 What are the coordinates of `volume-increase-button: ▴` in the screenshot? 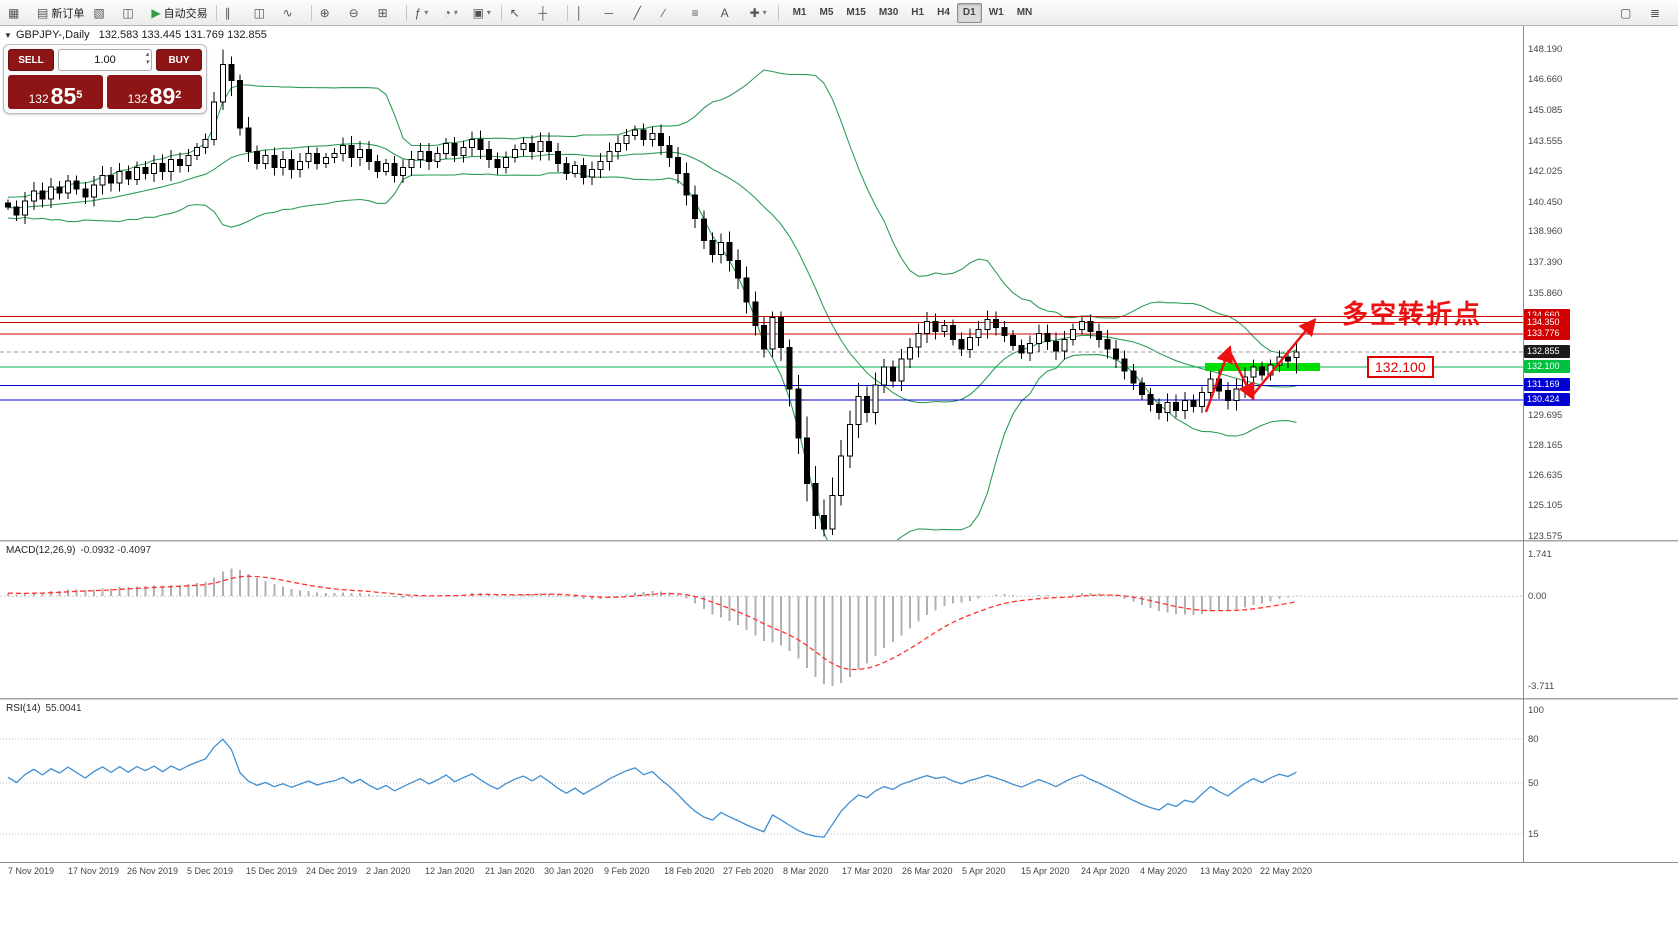 It's located at (147, 54).